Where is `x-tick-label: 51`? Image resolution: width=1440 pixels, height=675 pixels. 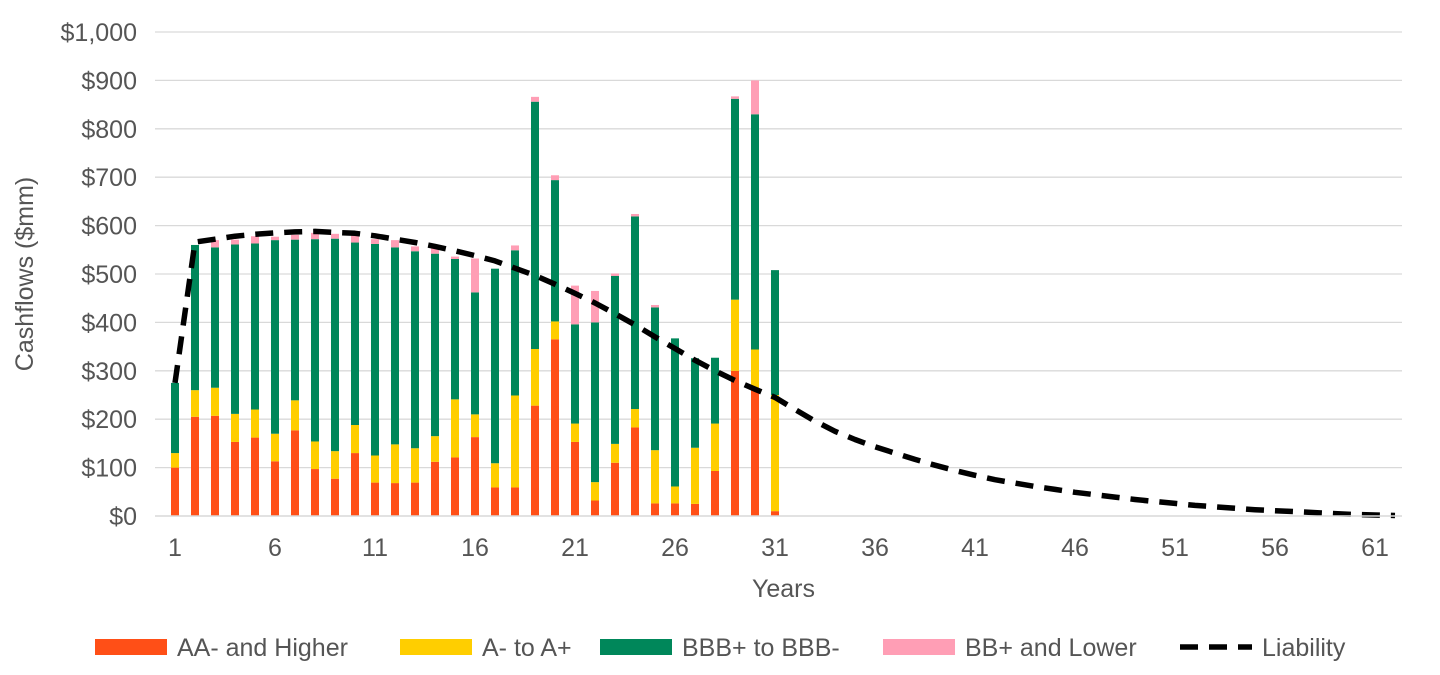 x-tick-label: 51 is located at coordinates (1175, 548).